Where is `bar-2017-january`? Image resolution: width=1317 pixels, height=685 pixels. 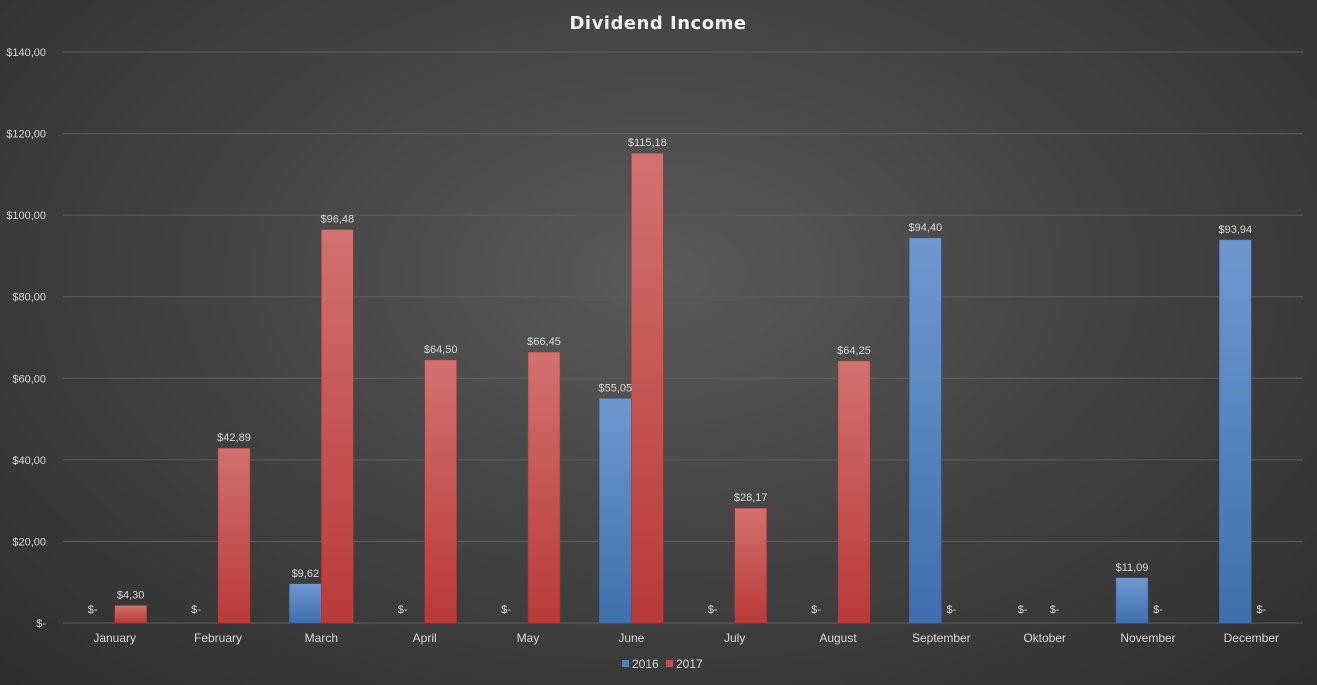 bar-2017-january is located at coordinates (130, 614).